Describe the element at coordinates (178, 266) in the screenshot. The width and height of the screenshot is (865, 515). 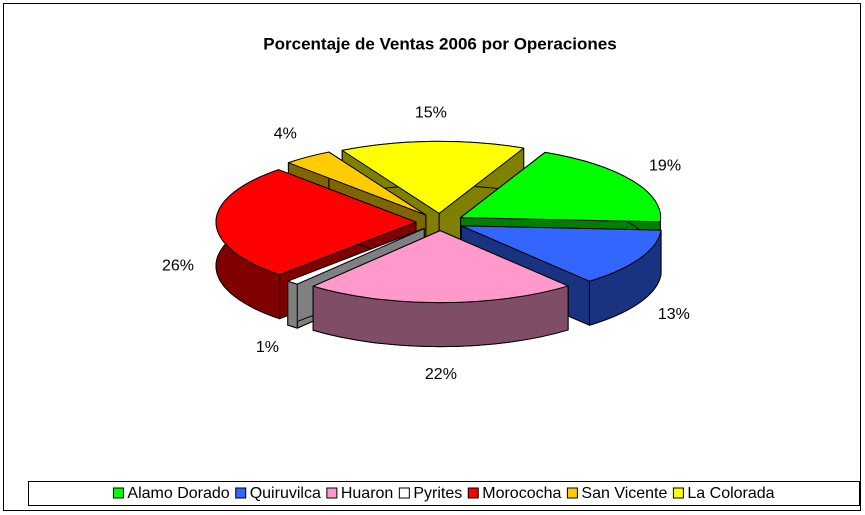
I see `data-label: 26%` at that location.